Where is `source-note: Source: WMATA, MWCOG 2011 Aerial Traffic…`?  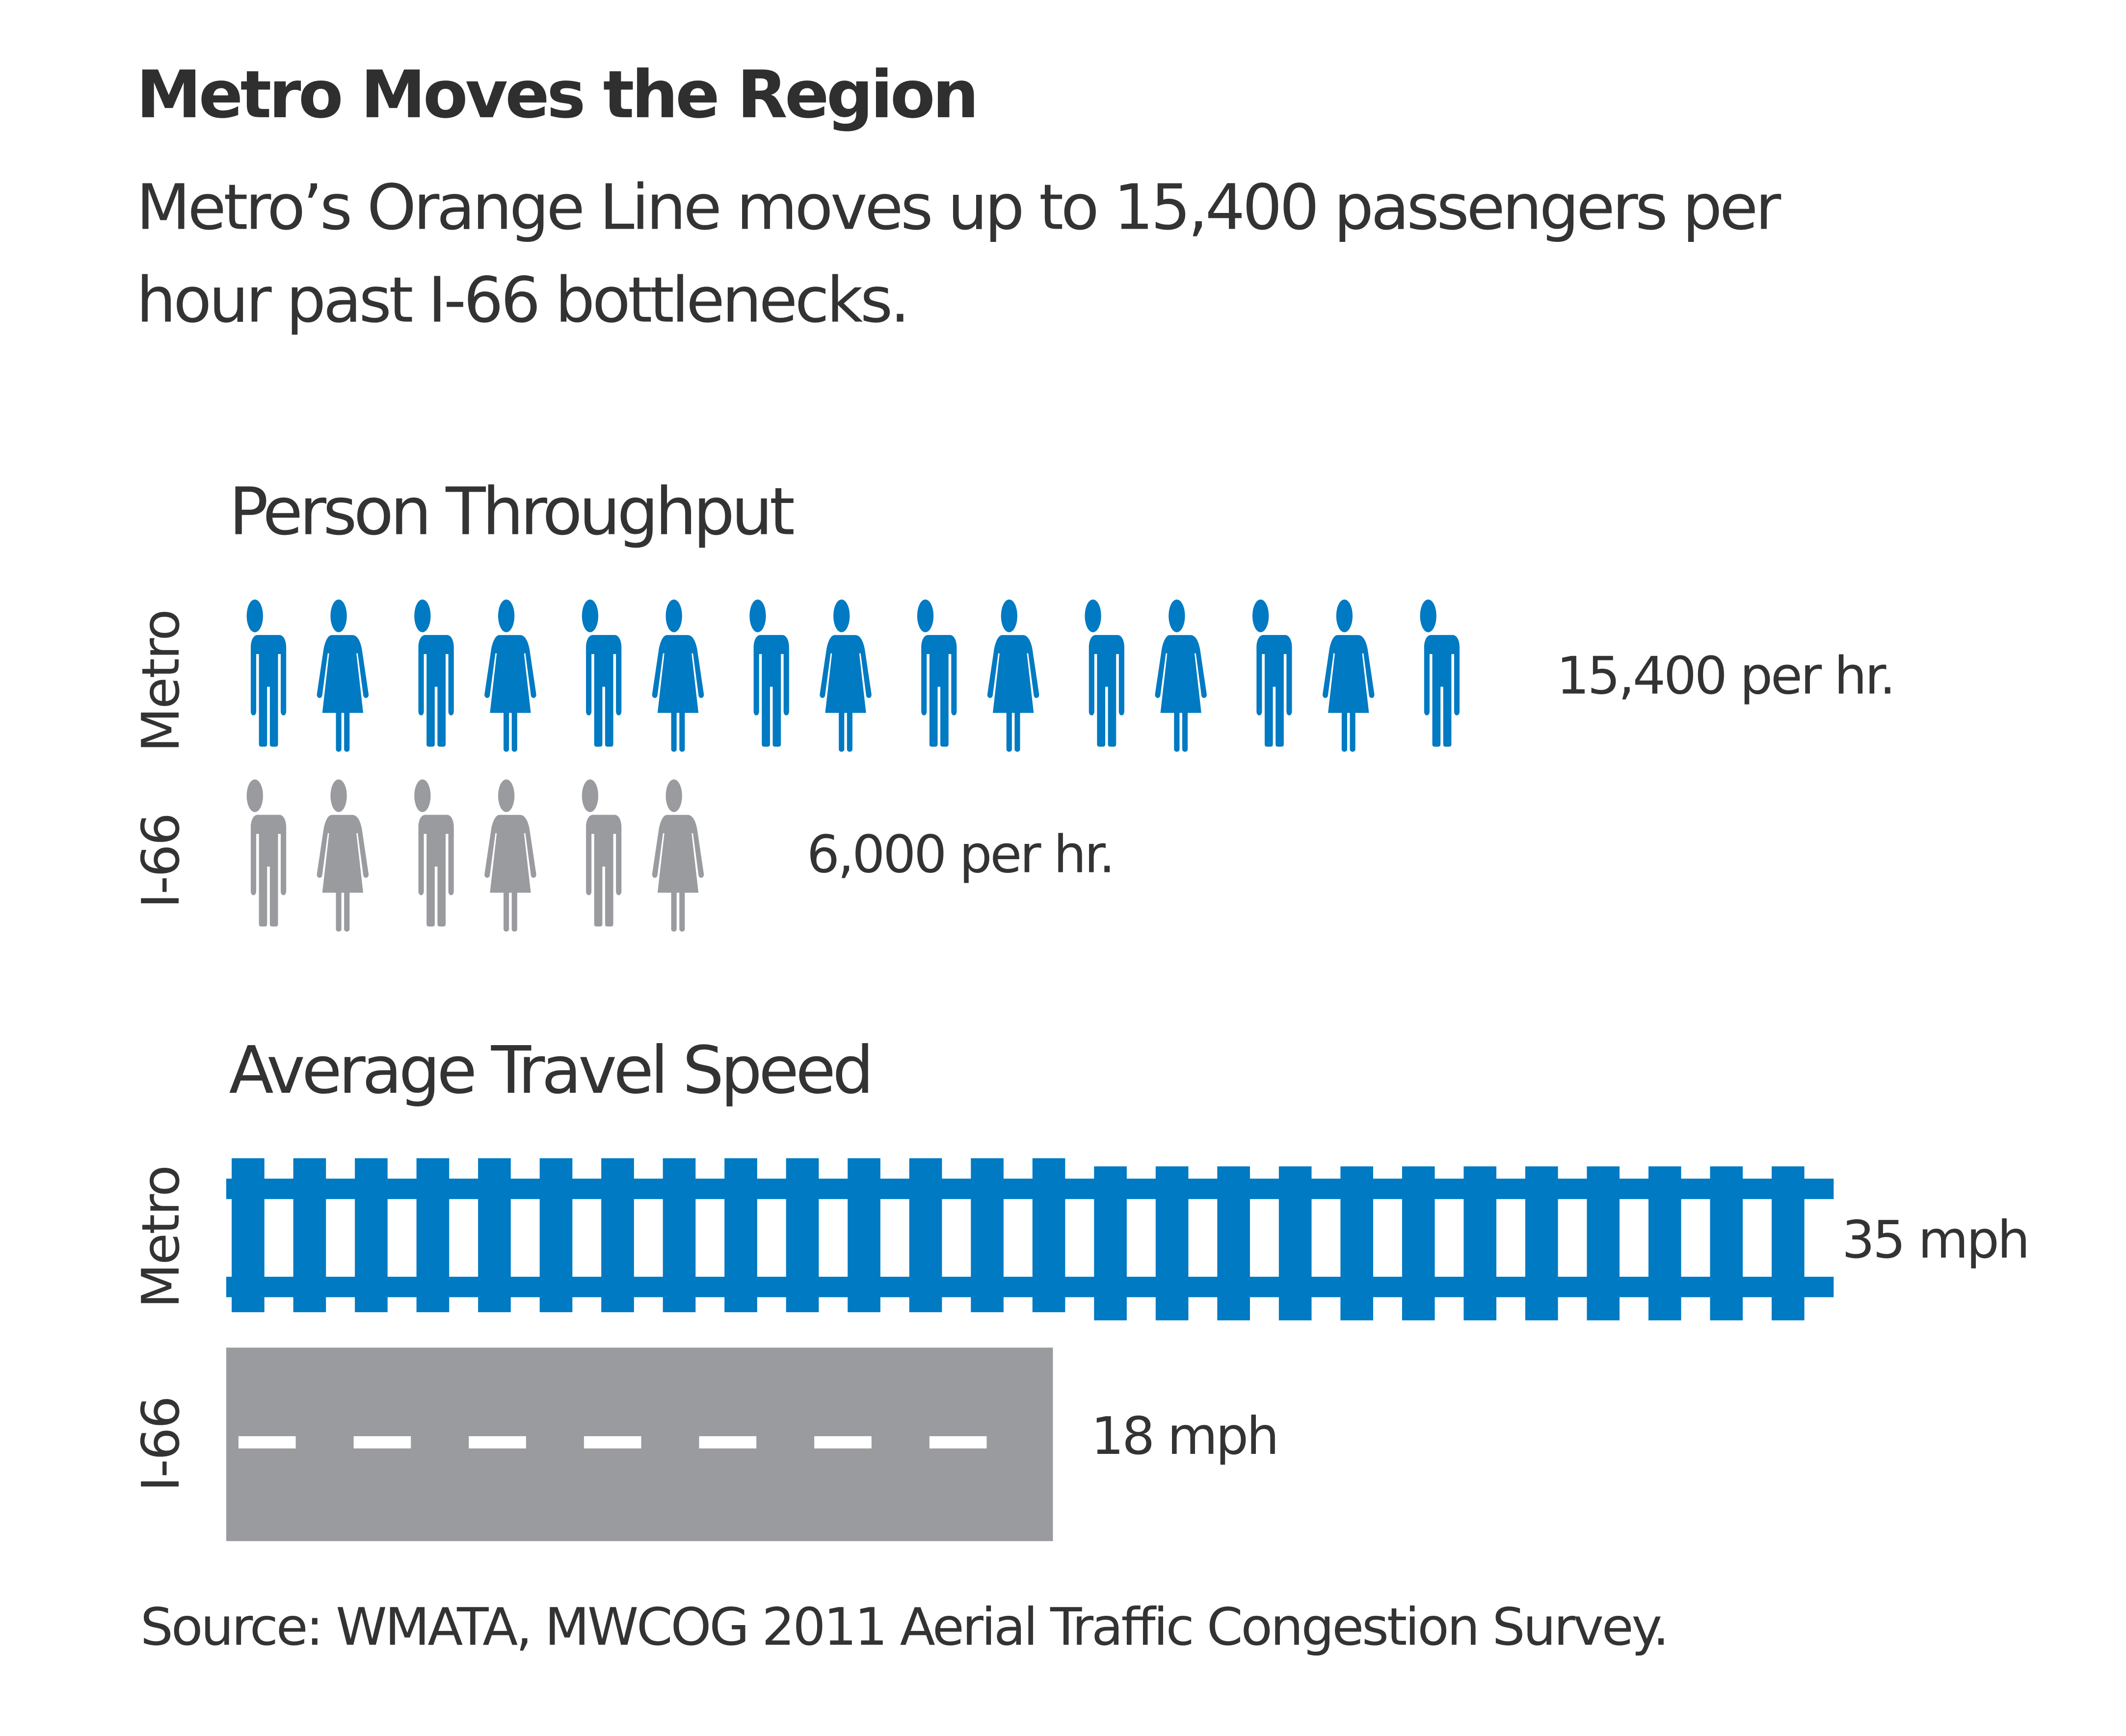
source-note: Source: WMATA, MWCOG 2011 Aerial Traffic… is located at coordinates (904, 1627).